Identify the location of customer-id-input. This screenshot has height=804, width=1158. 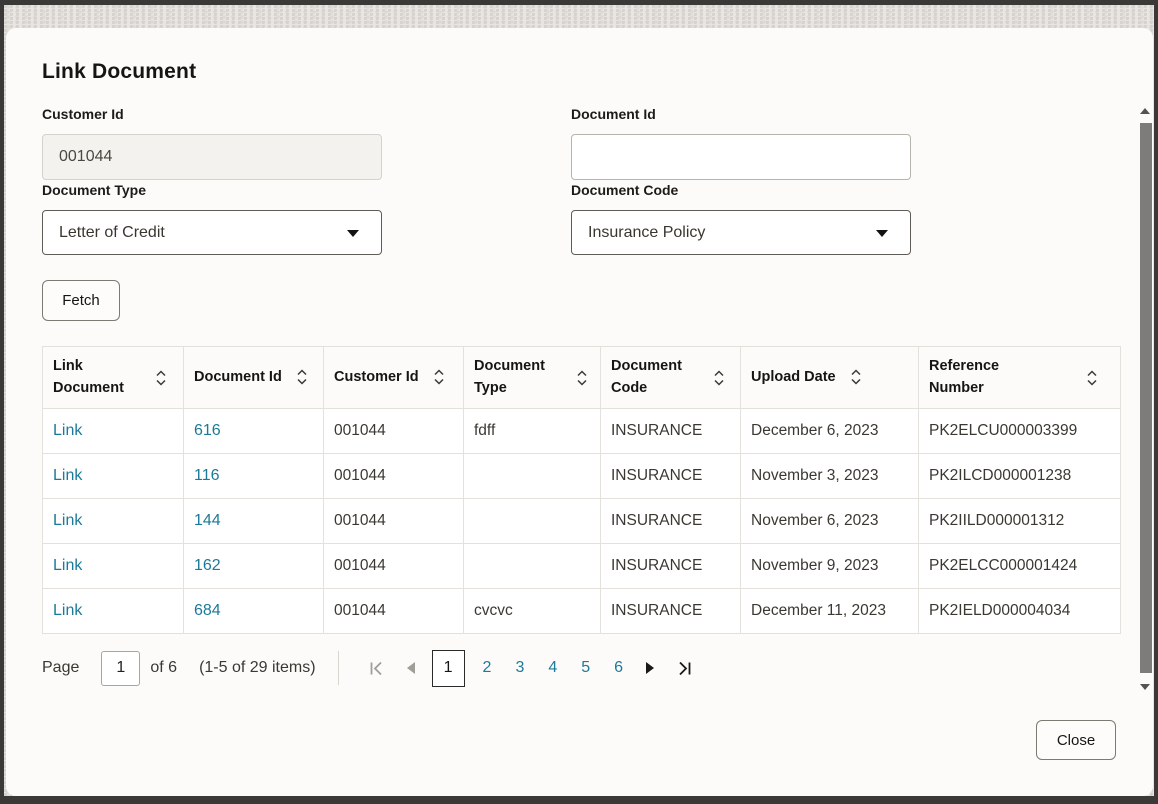
(212, 157).